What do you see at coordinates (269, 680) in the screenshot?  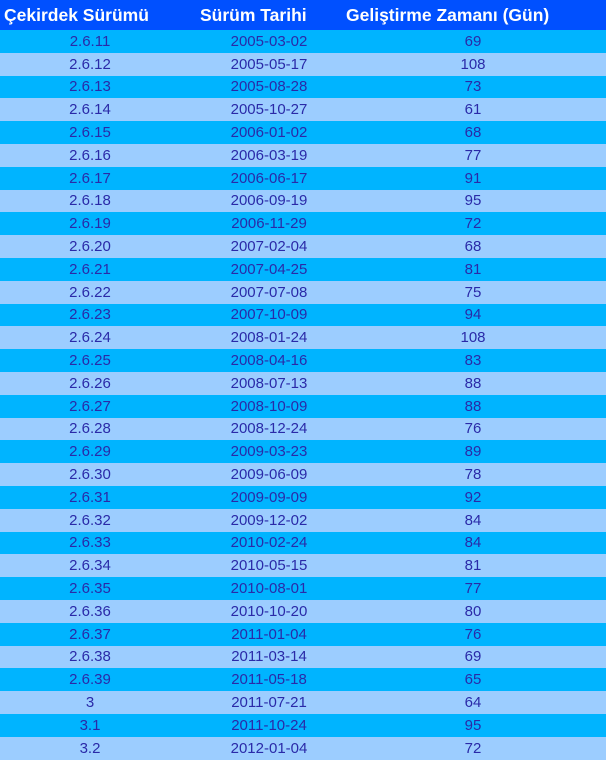 I see `cell-release-date: 2011-05-18` at bounding box center [269, 680].